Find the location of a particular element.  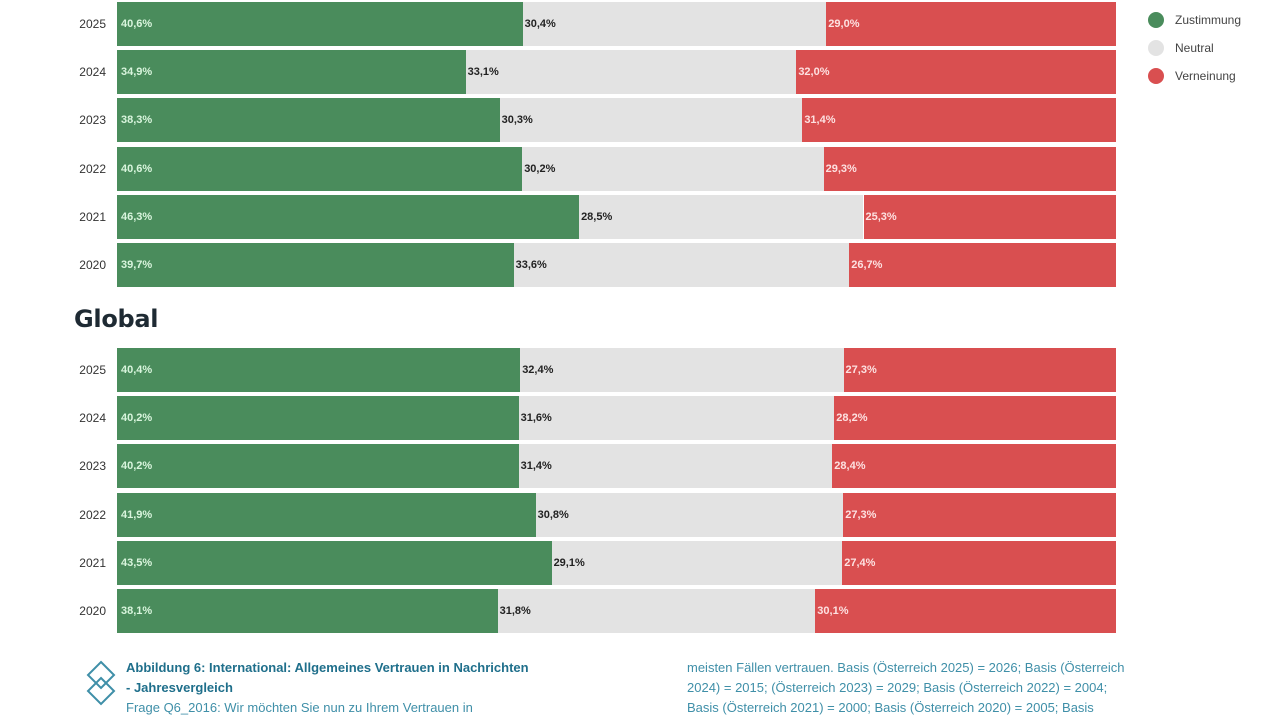

data-label: 43,5% is located at coordinates (137, 562).